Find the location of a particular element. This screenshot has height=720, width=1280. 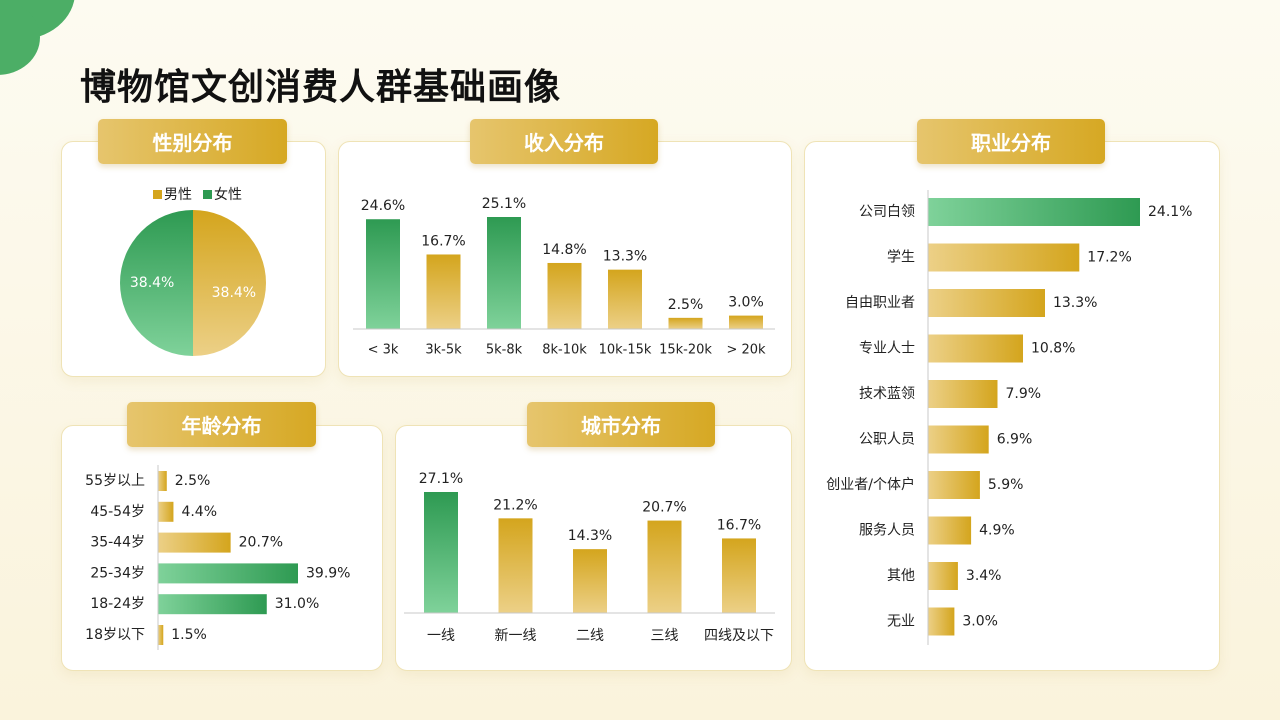

category-label: 55岁以上 is located at coordinates (115, 481).